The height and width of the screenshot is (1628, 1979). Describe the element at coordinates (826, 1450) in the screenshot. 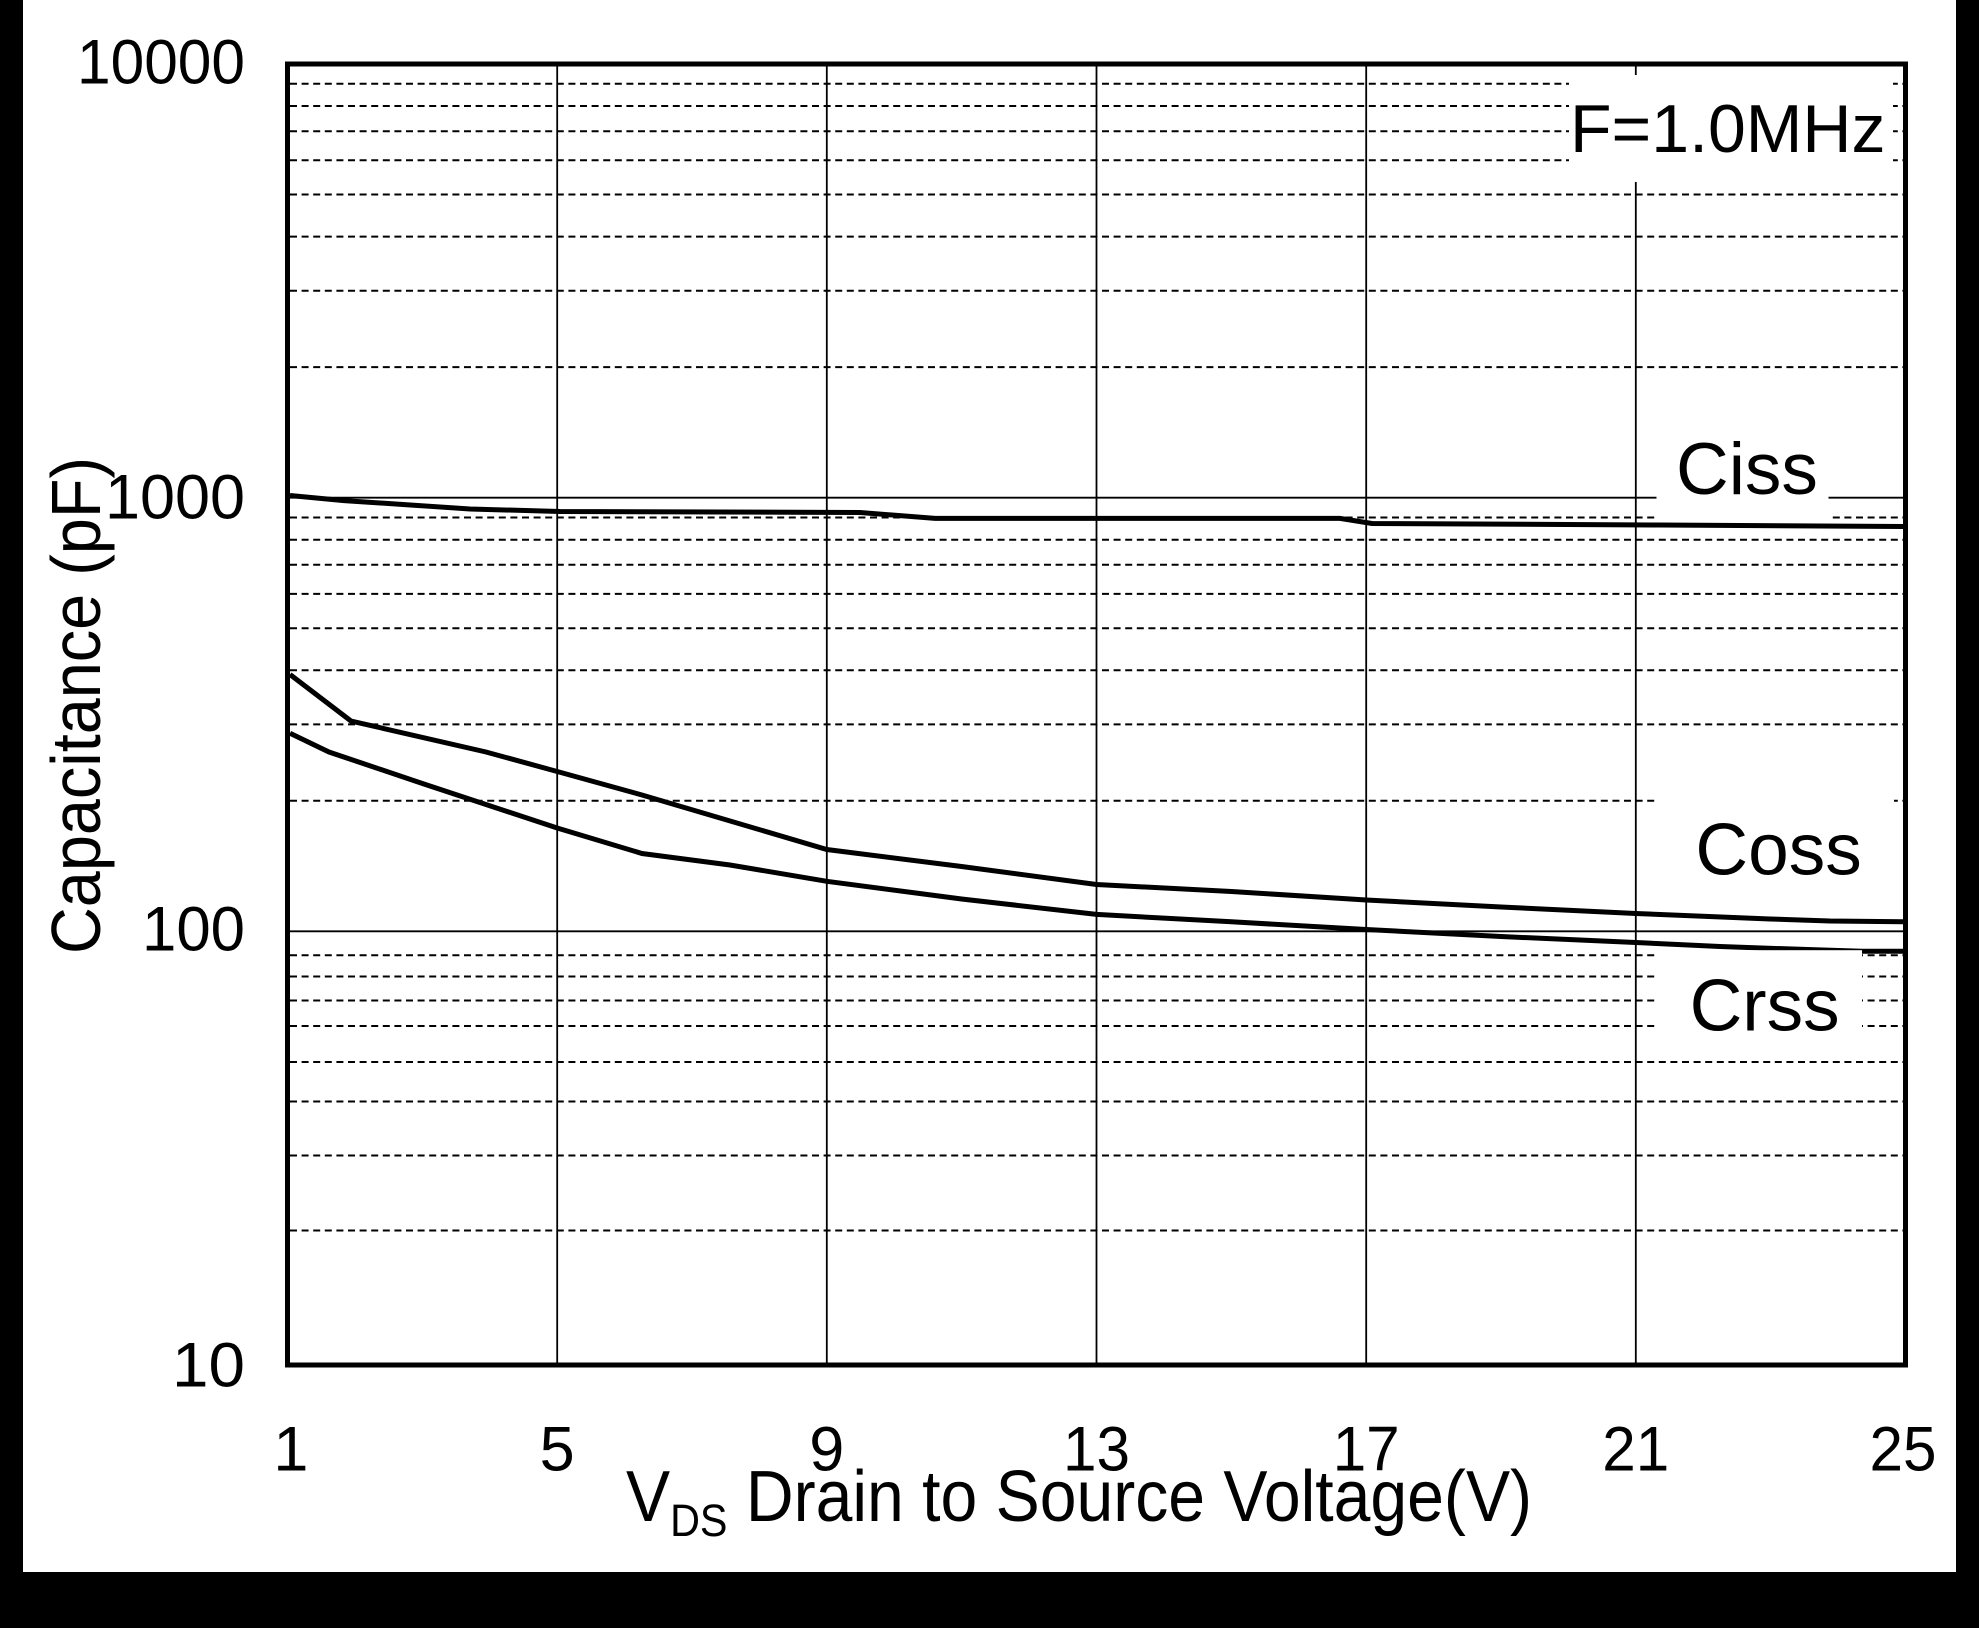

I see `svg-text: 9` at that location.